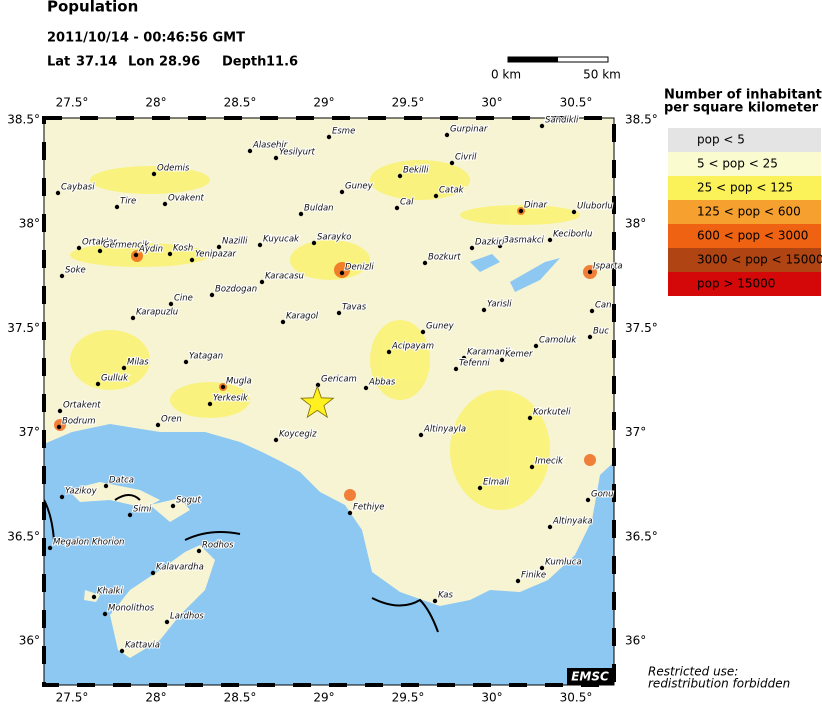 The image size is (822, 706). Describe the element at coordinates (759, 260) in the screenshot. I see `legend-label: 3000 < pop < 15000` at that location.